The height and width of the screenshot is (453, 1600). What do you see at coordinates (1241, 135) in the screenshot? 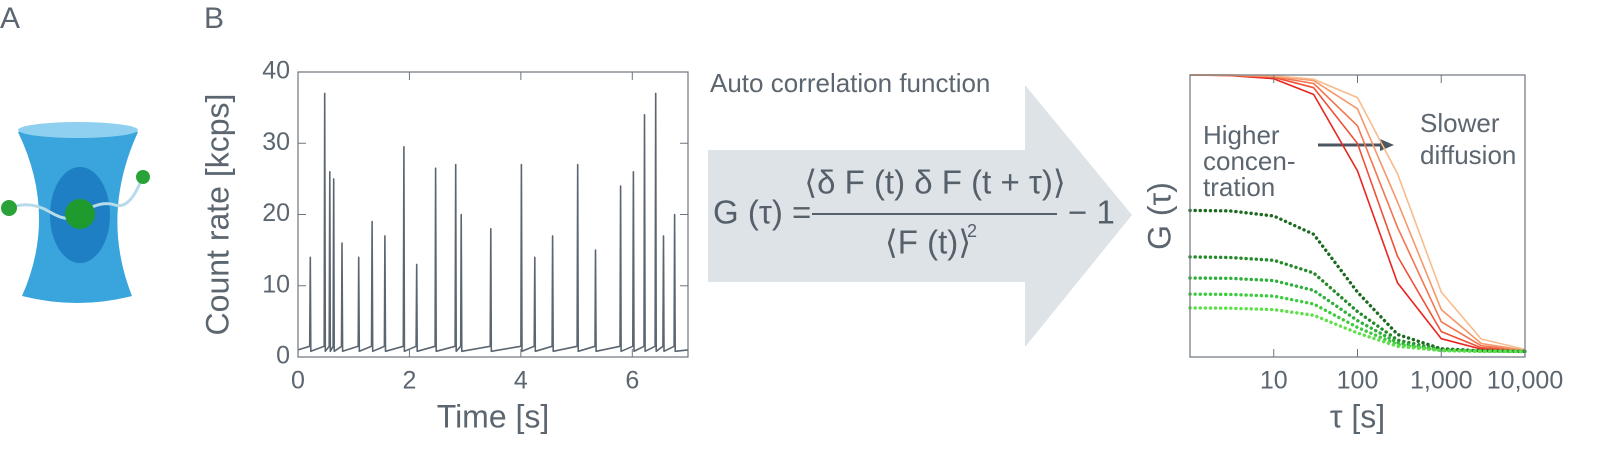
I see `annotation: Higher` at bounding box center [1241, 135].